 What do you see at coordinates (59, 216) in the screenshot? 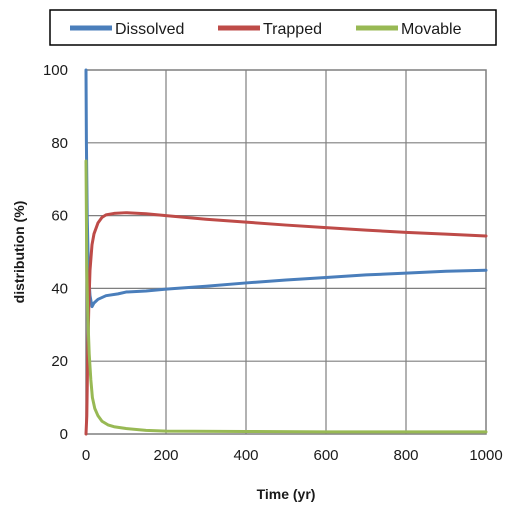
I see `y-tick-label: 60` at bounding box center [59, 216].